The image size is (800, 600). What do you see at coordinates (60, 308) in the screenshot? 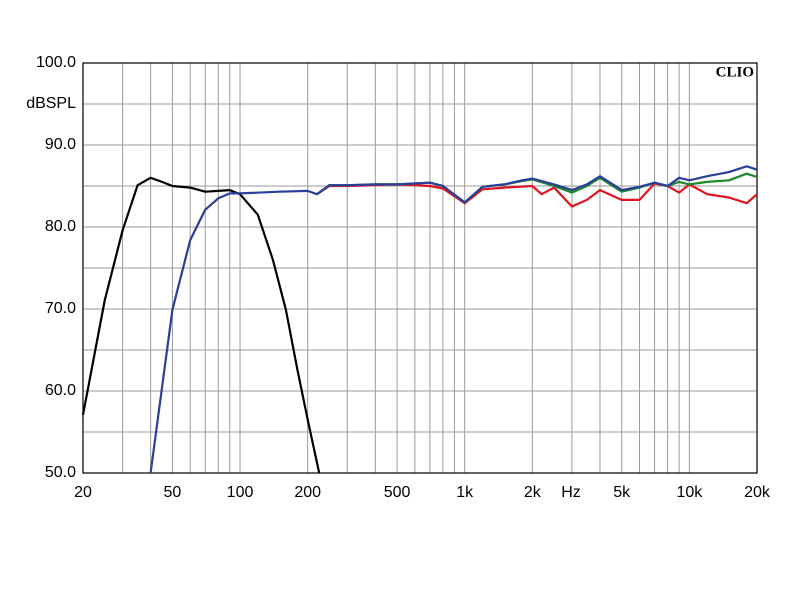
I see `y-tick-label: 70.0` at bounding box center [60, 308].